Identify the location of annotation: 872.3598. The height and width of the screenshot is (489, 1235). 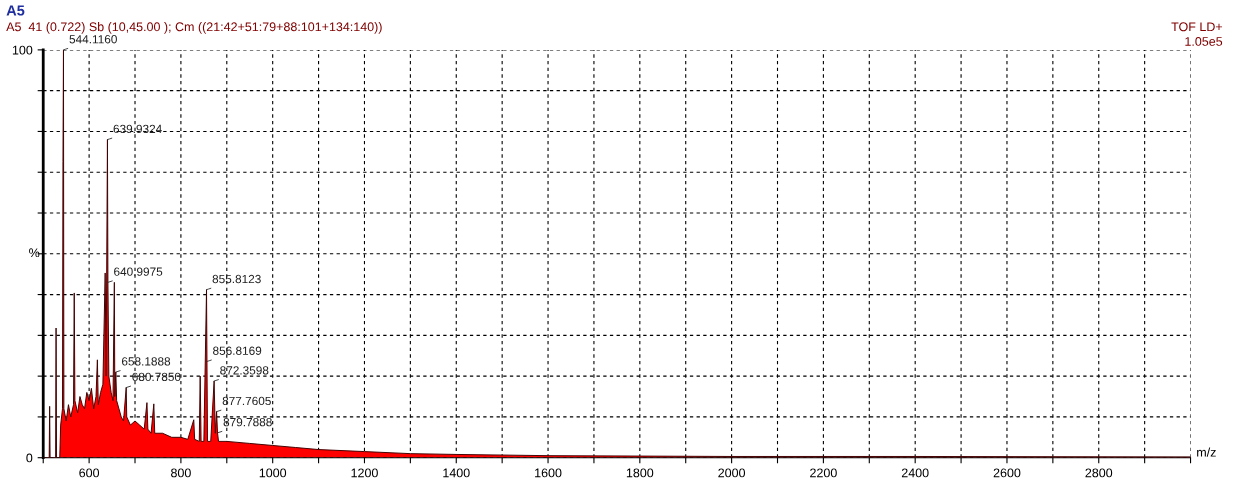
(244, 370).